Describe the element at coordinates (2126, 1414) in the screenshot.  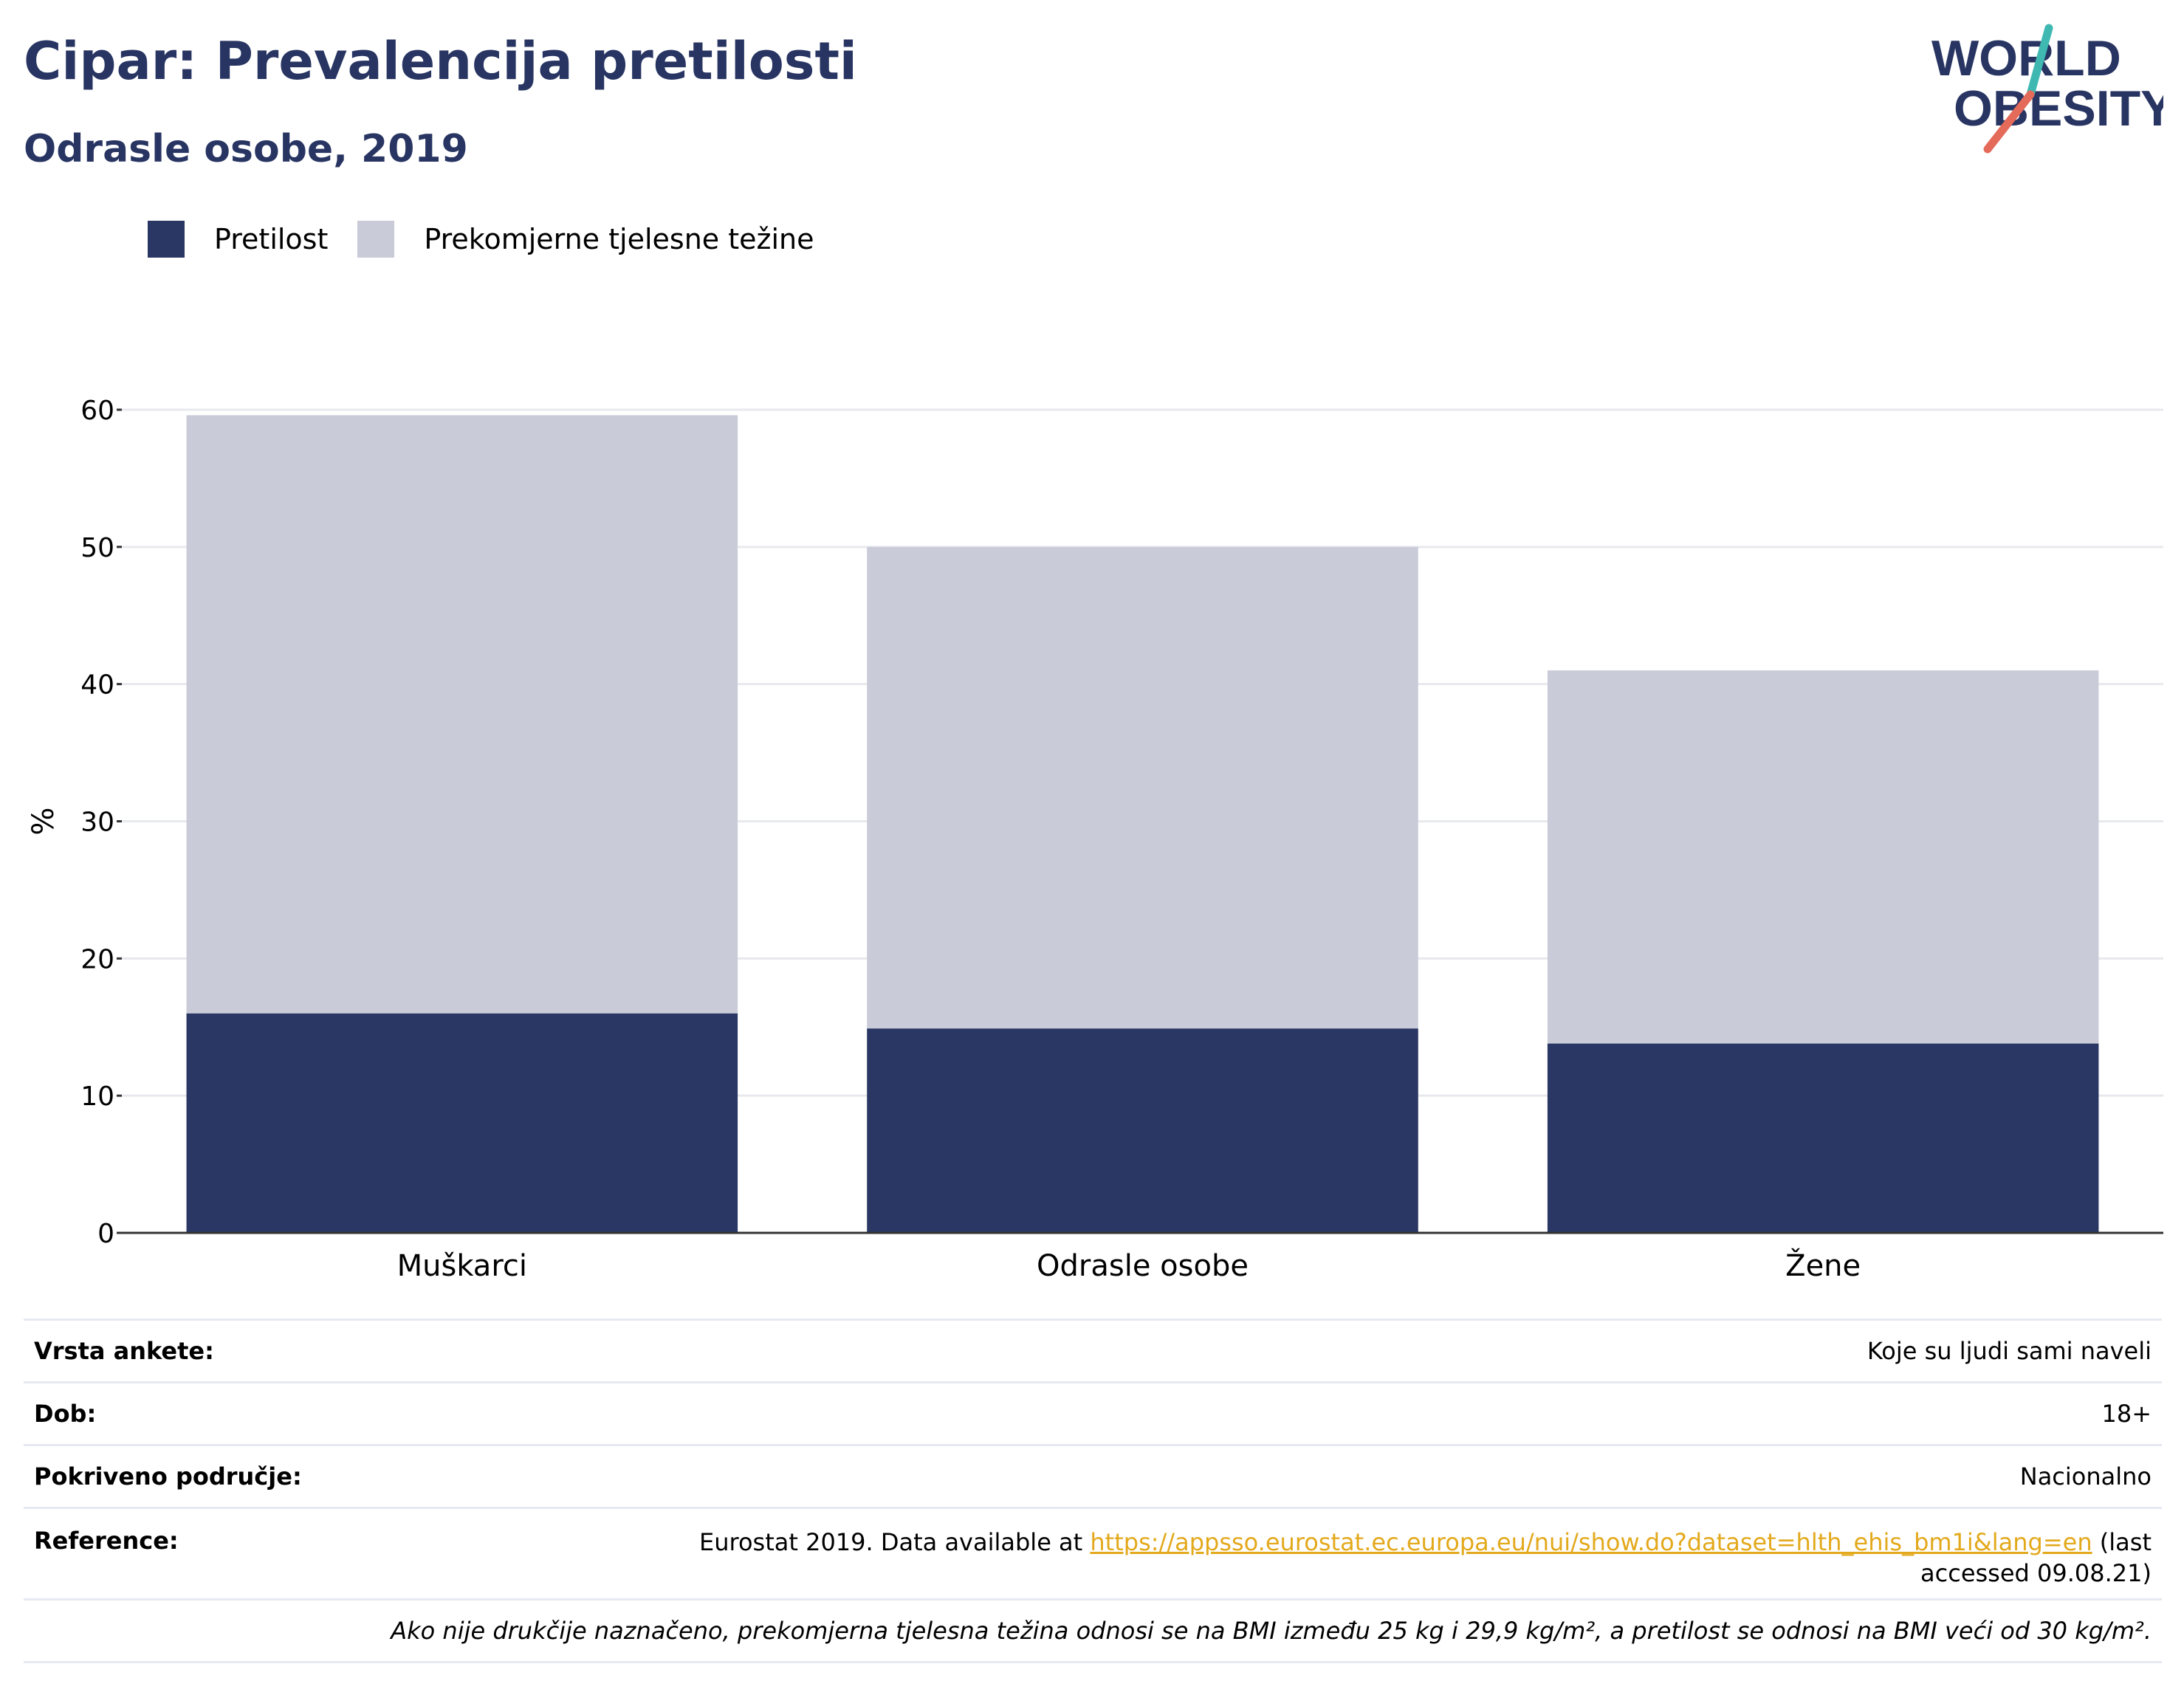
I see `info-value: 18+` at that location.